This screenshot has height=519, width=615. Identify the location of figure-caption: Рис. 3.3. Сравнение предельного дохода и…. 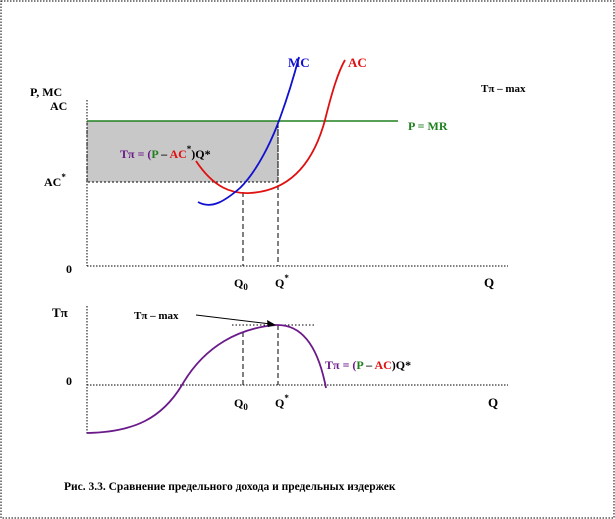
(230, 487).